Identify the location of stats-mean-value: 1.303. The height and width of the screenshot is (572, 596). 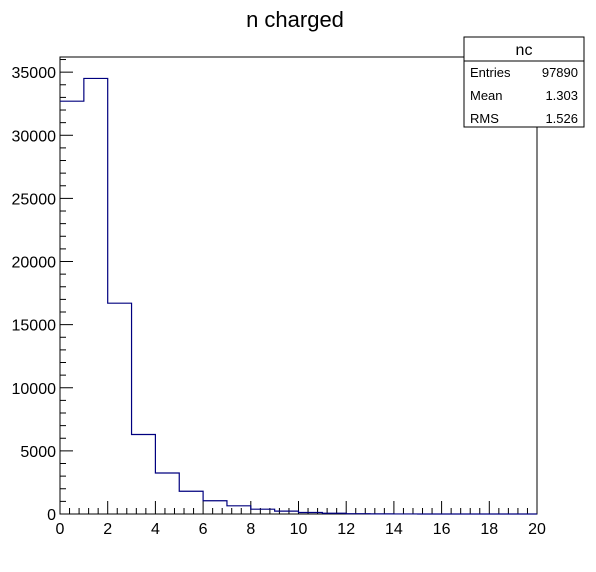
(561, 95).